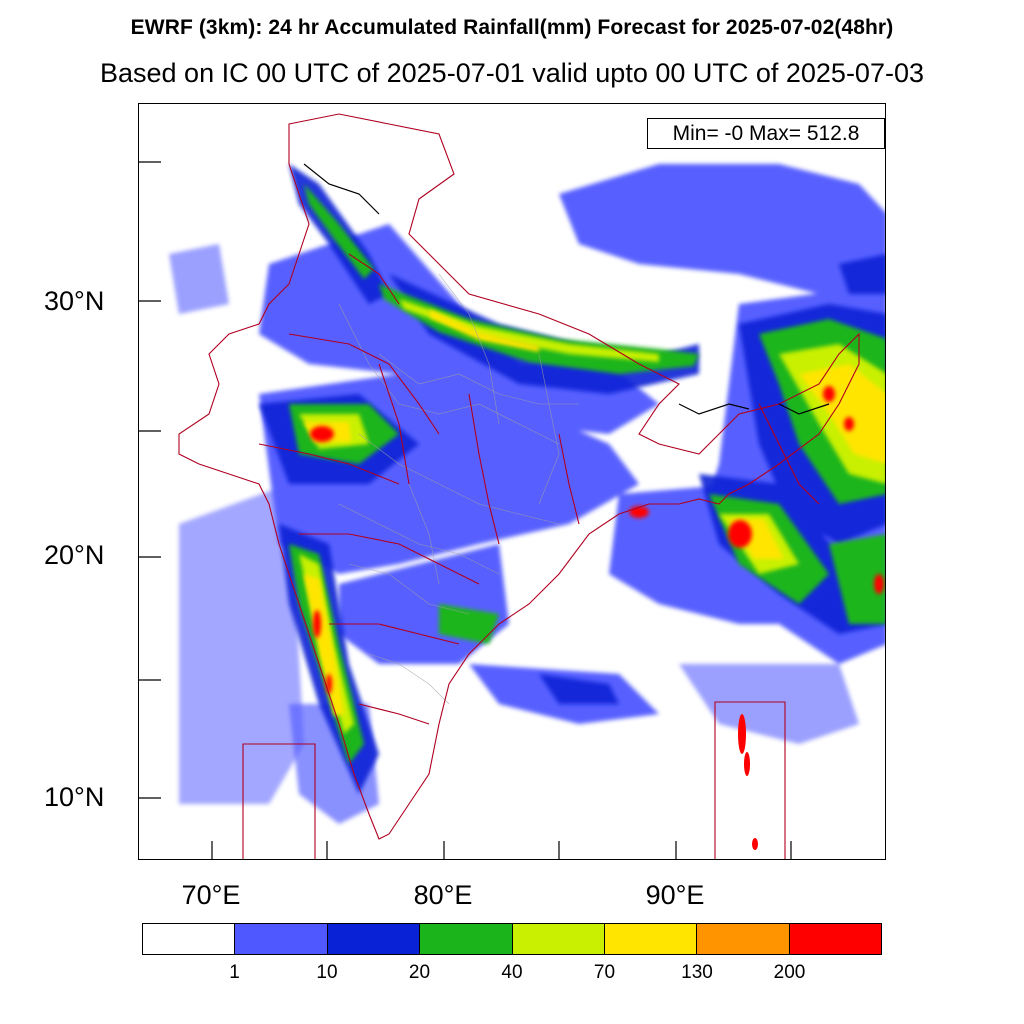 Image resolution: width=1024 pixels, height=1024 pixels. What do you see at coordinates (211, 895) in the screenshot?
I see `lon-label-70e: 70°E` at bounding box center [211, 895].